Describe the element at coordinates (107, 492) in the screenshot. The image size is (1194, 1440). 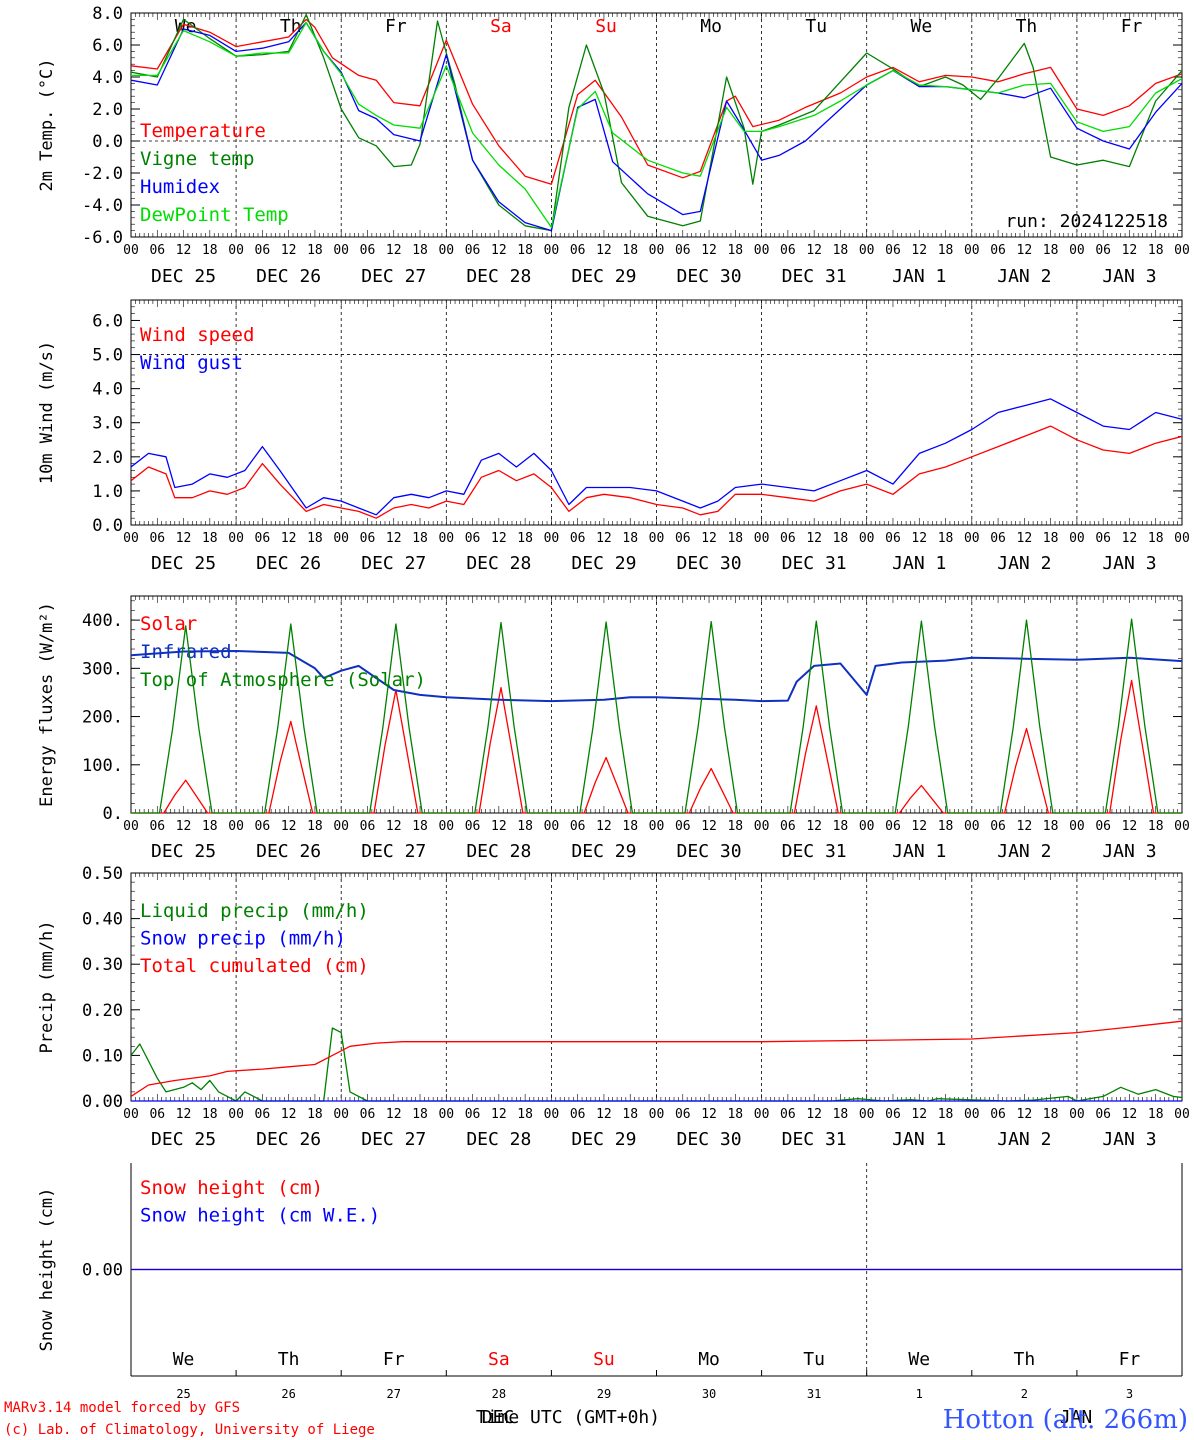
I see `y-tick-label: 1.0` at that location.